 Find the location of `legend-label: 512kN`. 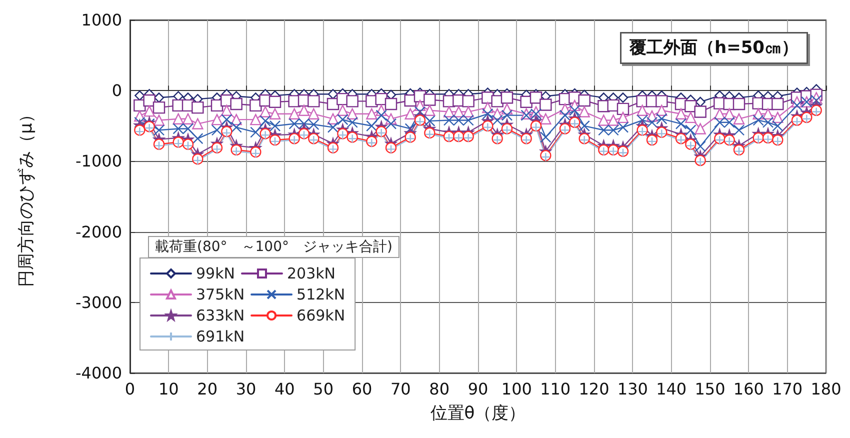

legend-label: 512kN is located at coordinates (321, 295).